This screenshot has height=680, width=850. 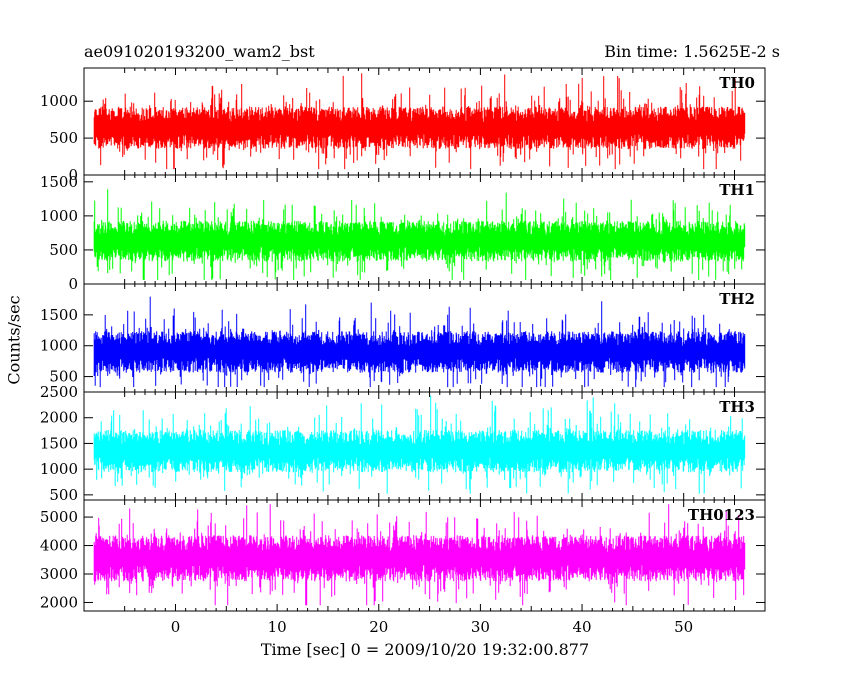 I want to click on x-tick-label: 0, so click(x=176, y=627).